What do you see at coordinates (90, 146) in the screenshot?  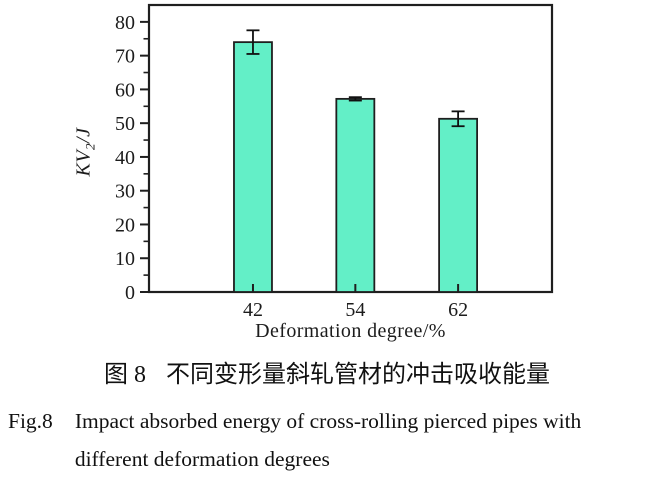 I see `y-axis-title-sub: 2` at bounding box center [90, 146].